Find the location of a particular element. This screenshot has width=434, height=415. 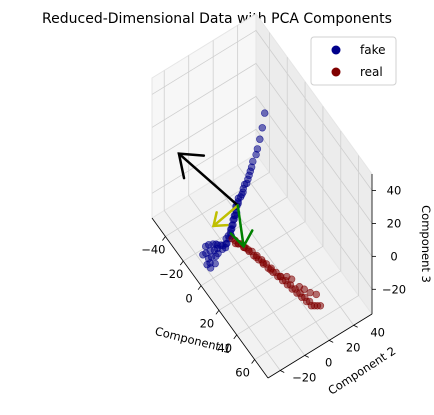

legend: fake real is located at coordinates (353, 61).